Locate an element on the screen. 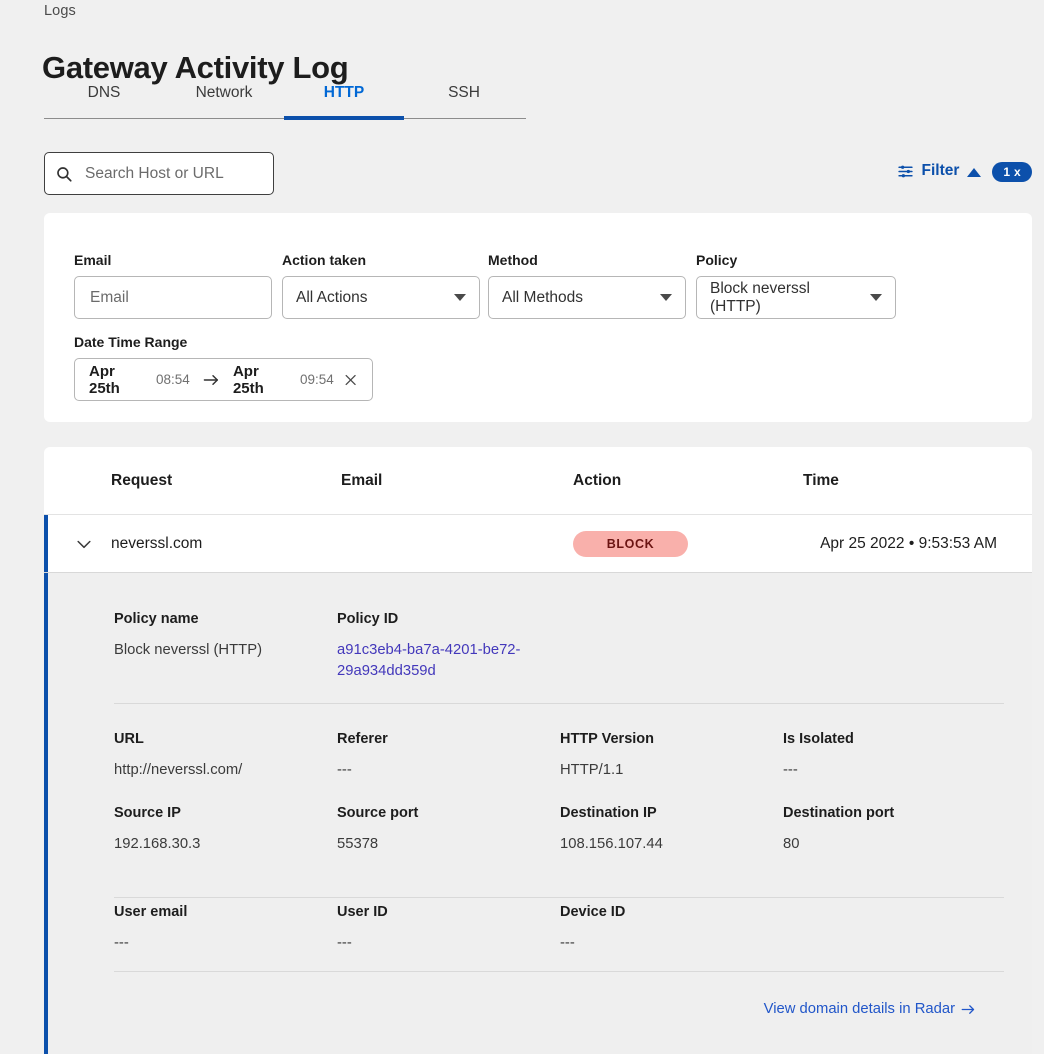 The height and width of the screenshot is (1054, 1044). detail-destination-port-value: 80 is located at coordinates (791, 844).